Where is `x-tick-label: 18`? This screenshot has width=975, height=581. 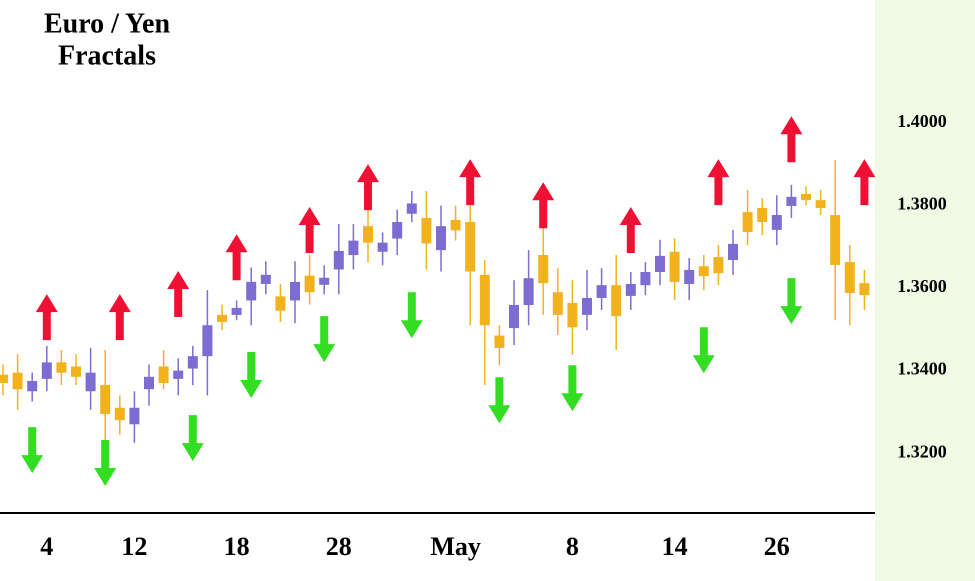
x-tick-label: 18 is located at coordinates (237, 546).